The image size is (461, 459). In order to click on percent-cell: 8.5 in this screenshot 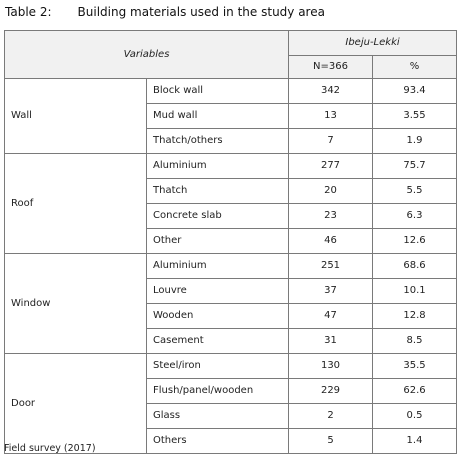, I will do `click(414, 341)`.